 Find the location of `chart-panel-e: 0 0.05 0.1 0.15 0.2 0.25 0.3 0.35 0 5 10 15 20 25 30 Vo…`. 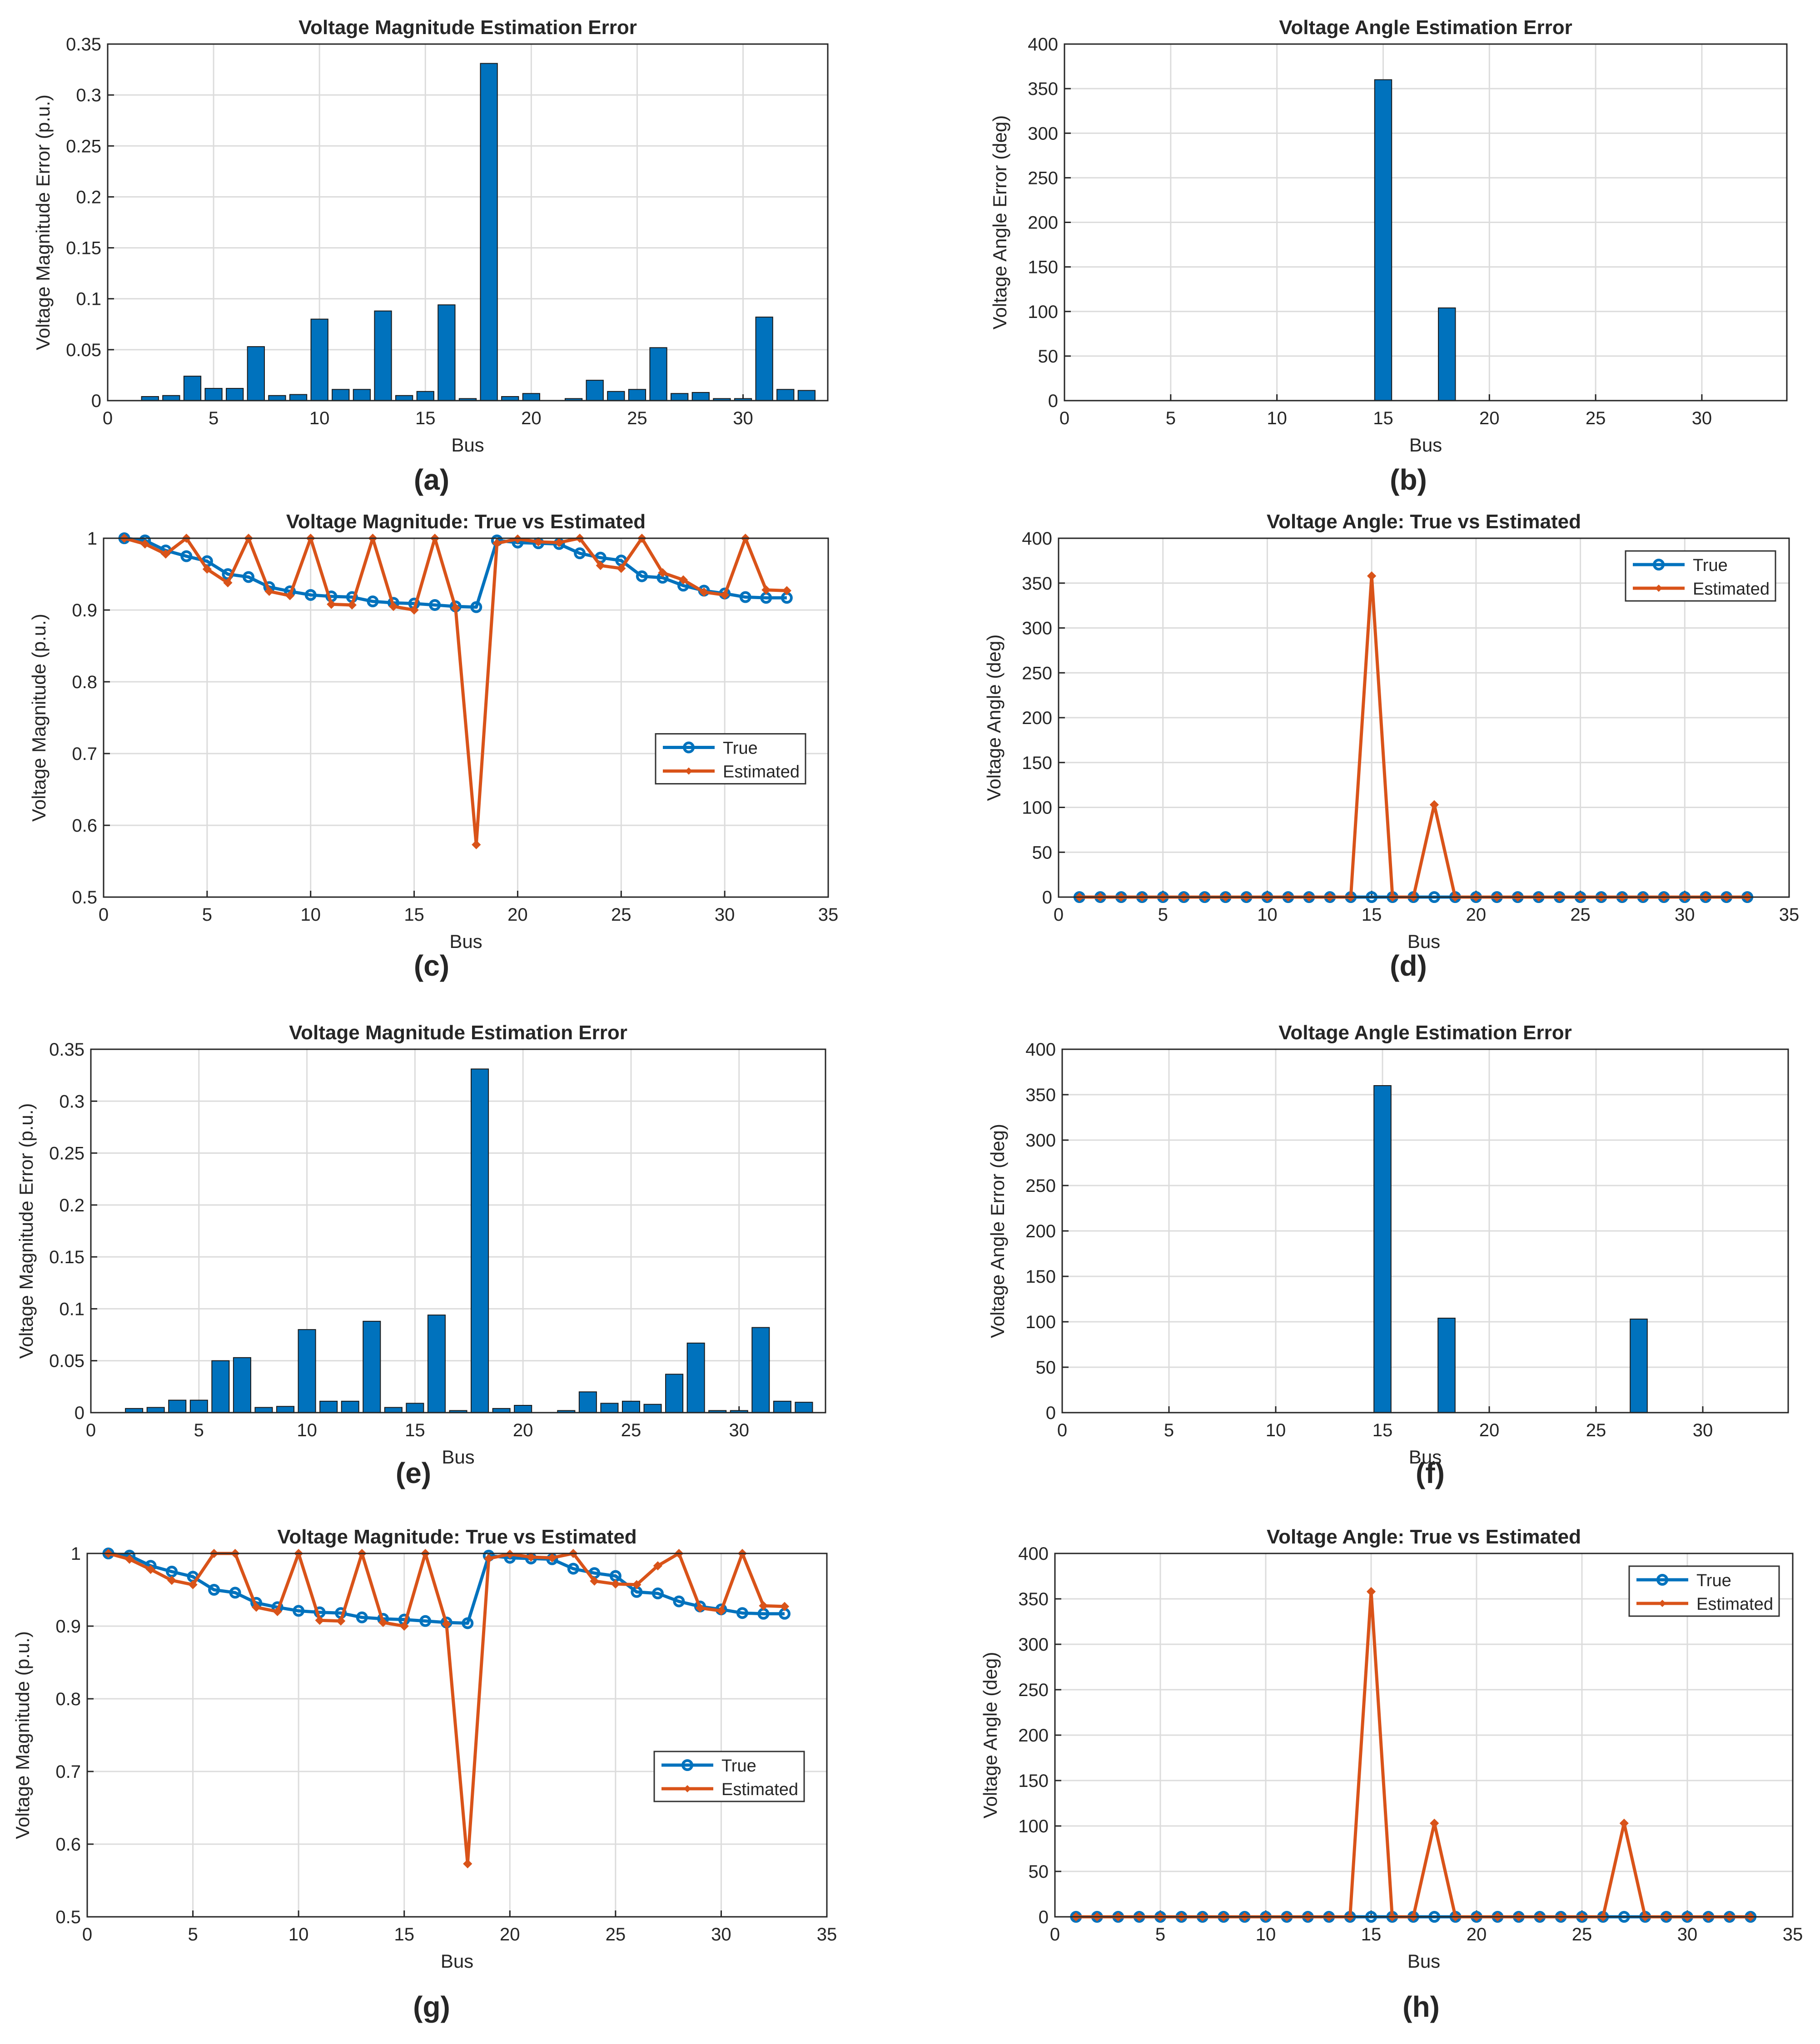

chart-panel-e: 0 0.05 0.1 0.15 0.2 0.25 0.3 0.35 0 5 10 15 20 25 30 Vo… is located at coordinates (421, 1255).